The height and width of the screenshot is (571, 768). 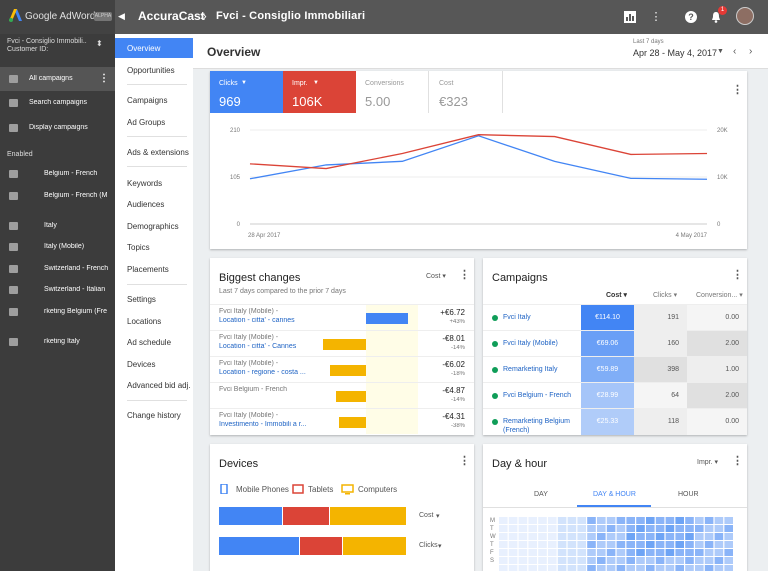 I want to click on date-range-picker: Apr 28 - May 4, 2017, so click(x=675, y=53).